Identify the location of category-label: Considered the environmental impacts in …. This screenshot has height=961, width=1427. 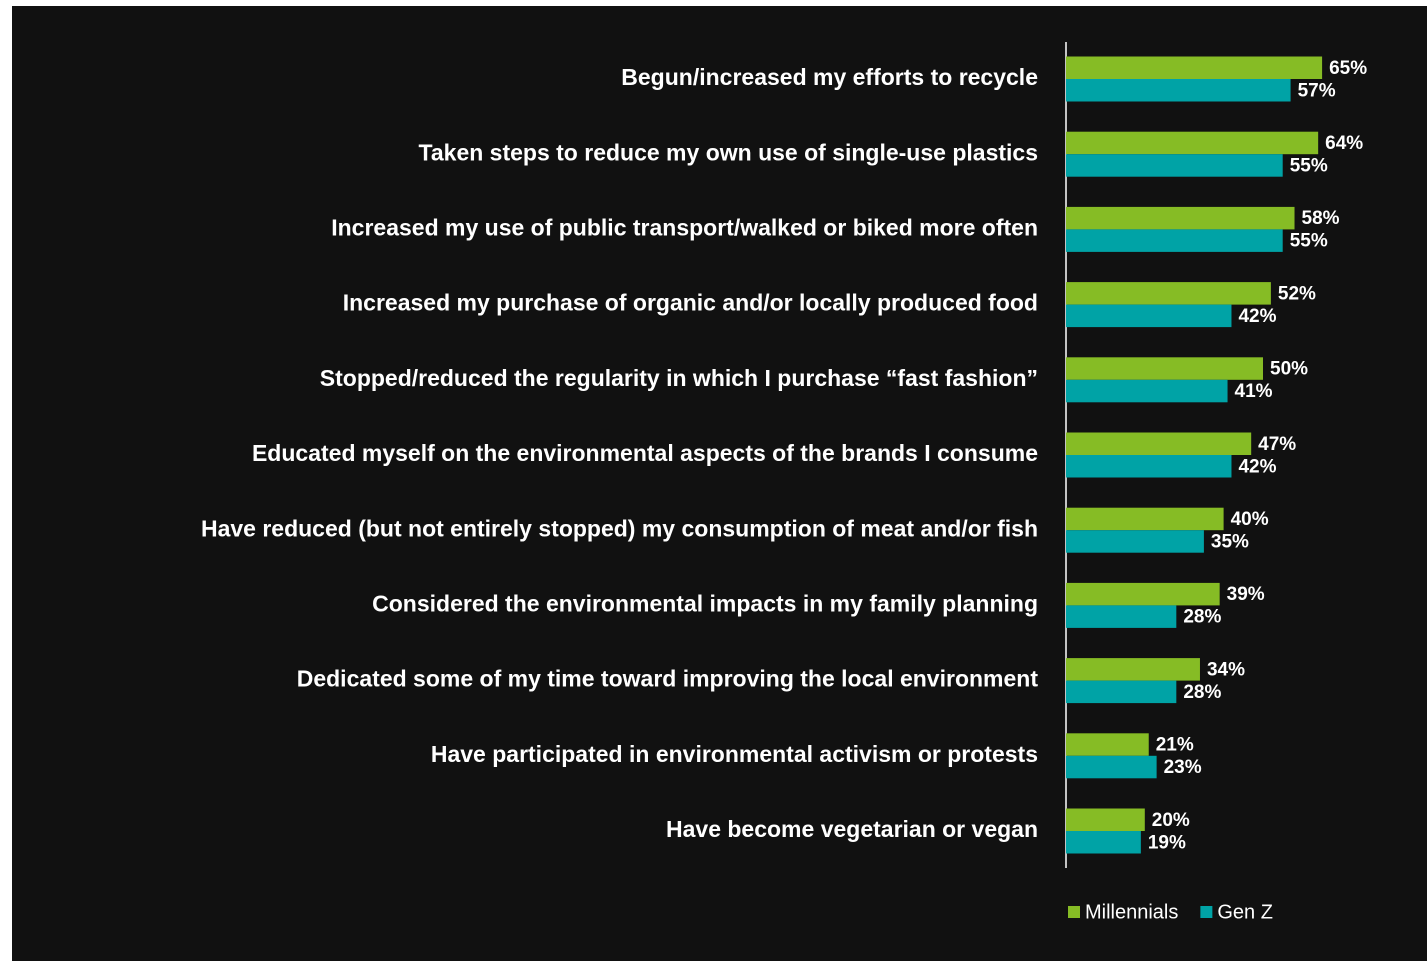
(705, 603).